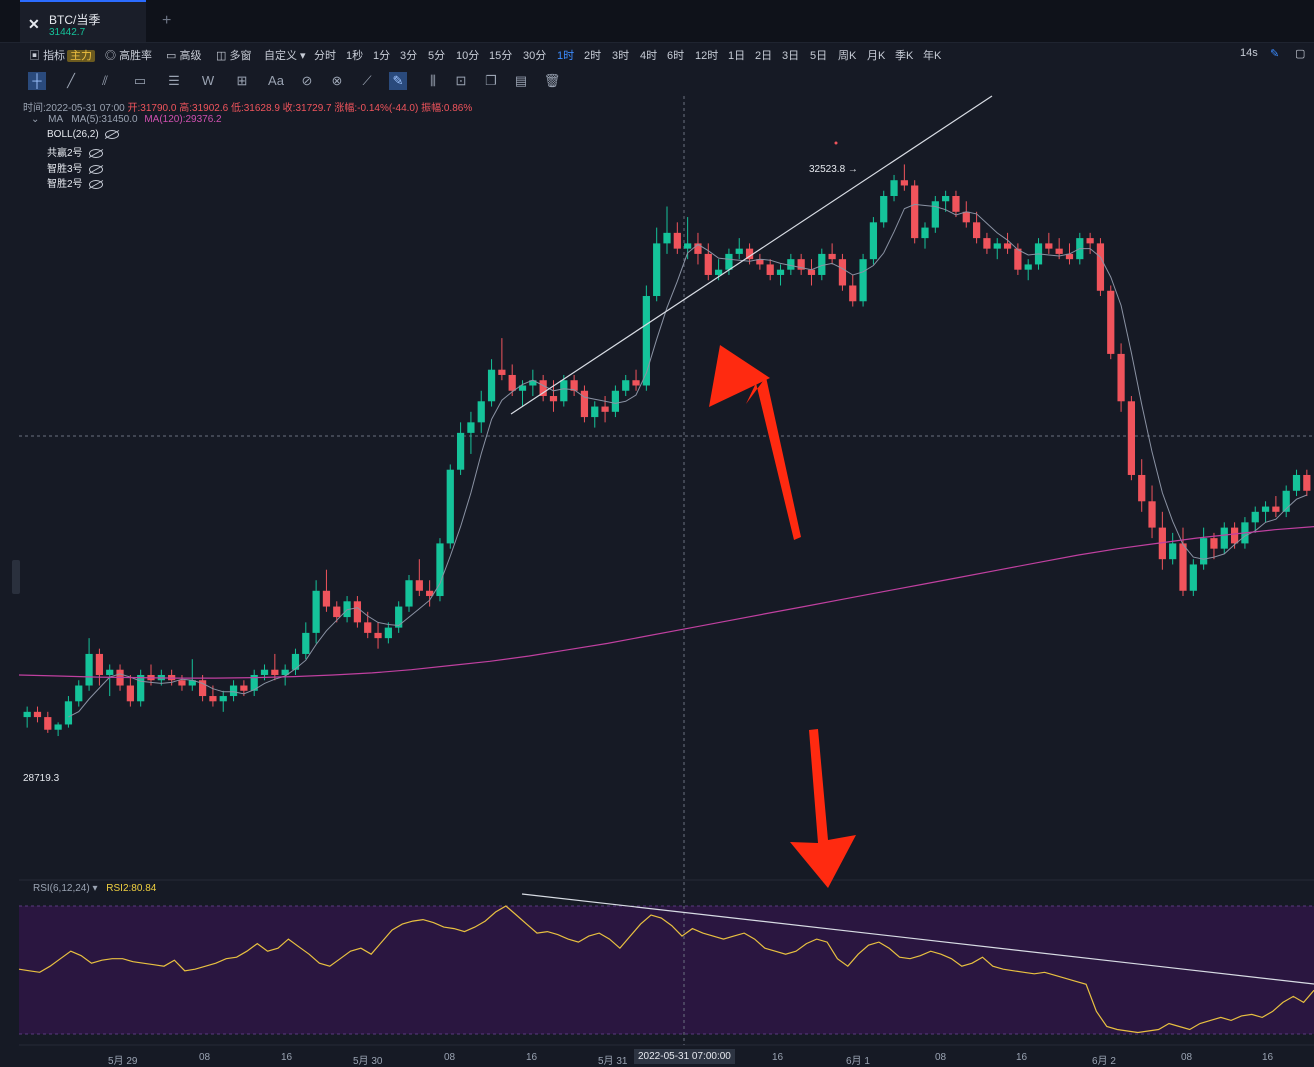 This screenshot has width=1314, height=1067. I want to click on measure-icon: ⊞, so click(242, 80).